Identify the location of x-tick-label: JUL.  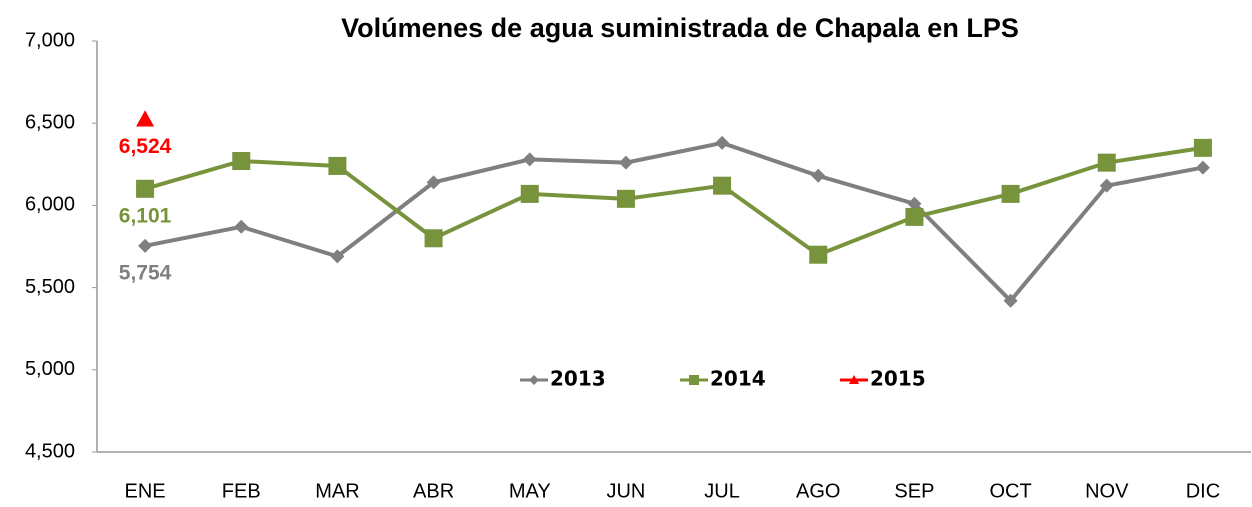
(722, 491).